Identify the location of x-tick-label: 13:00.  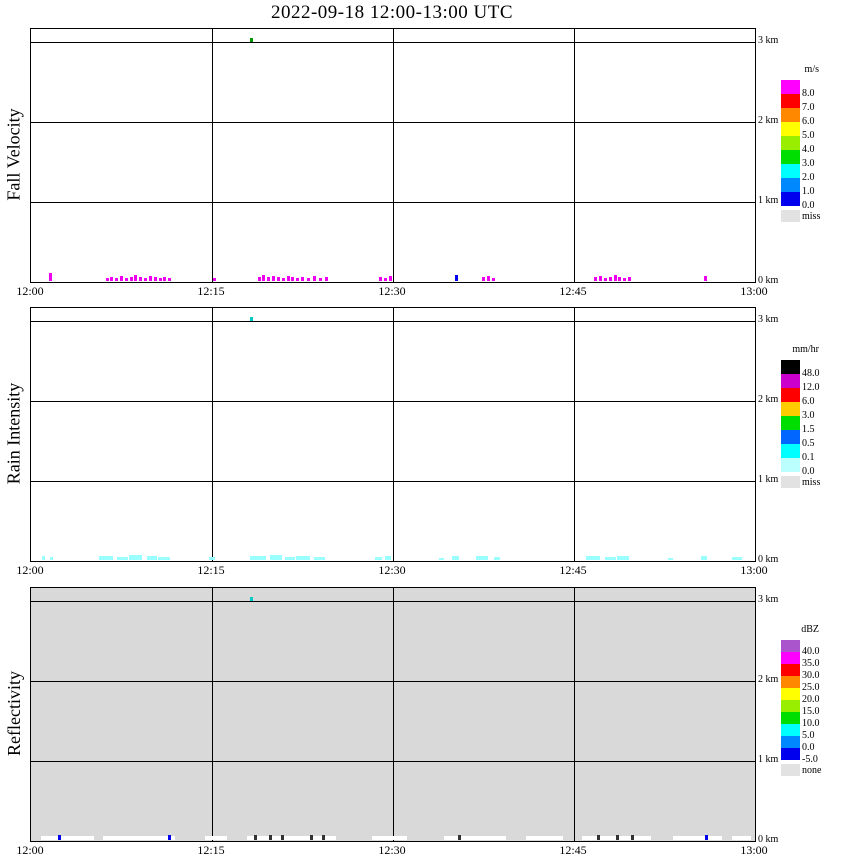
(754, 850).